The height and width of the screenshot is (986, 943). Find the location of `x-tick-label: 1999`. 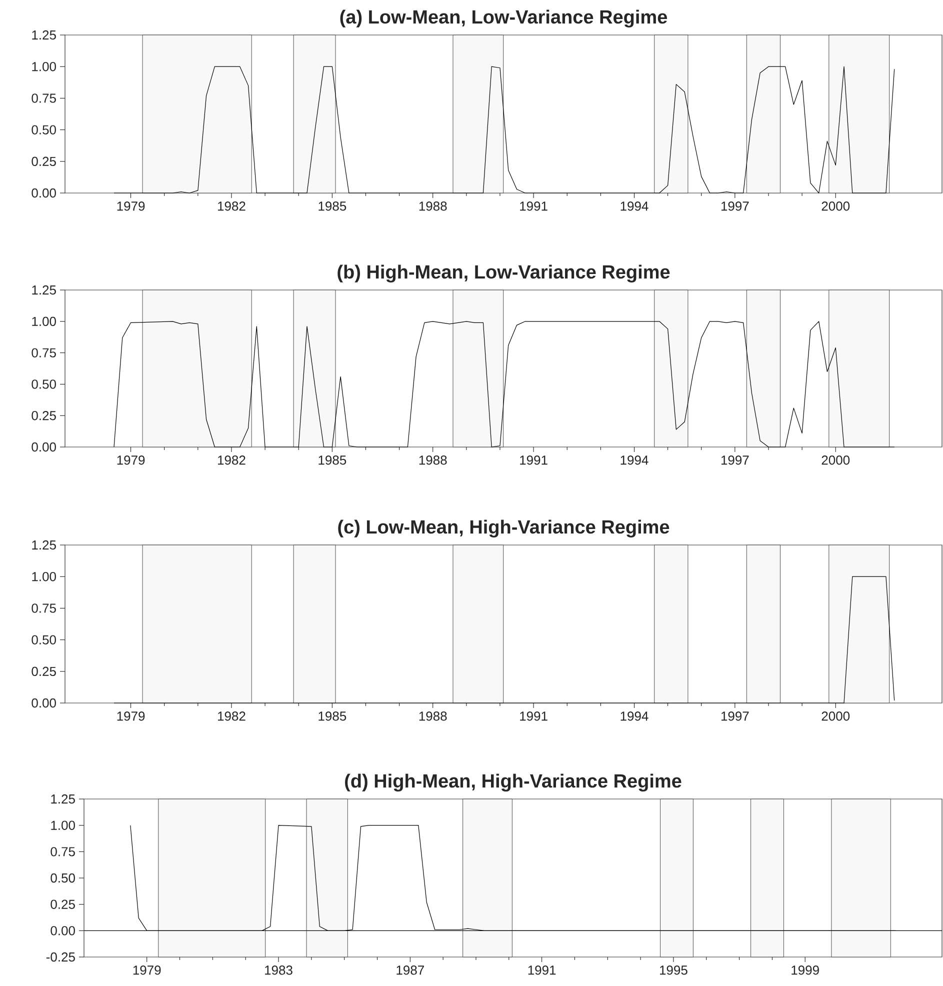

x-tick-label: 1999 is located at coordinates (805, 970).